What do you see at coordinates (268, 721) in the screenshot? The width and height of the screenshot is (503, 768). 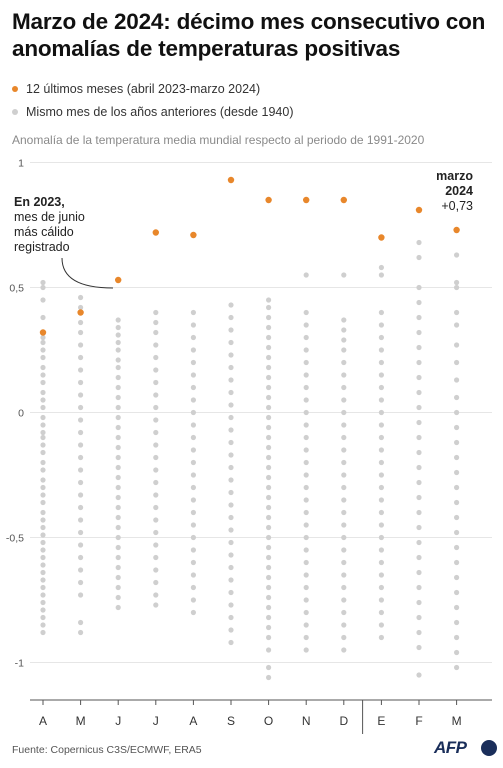 I see `x-tick-label: O` at bounding box center [268, 721].